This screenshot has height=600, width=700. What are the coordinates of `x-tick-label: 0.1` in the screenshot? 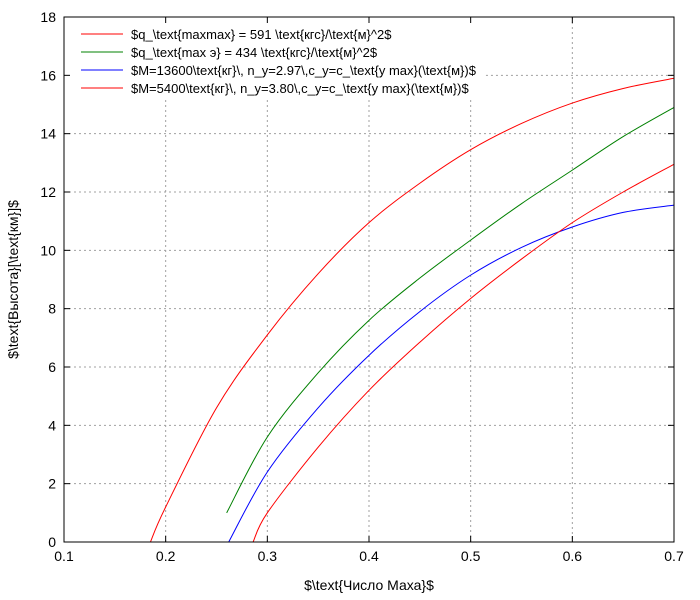 It's located at (64, 556).